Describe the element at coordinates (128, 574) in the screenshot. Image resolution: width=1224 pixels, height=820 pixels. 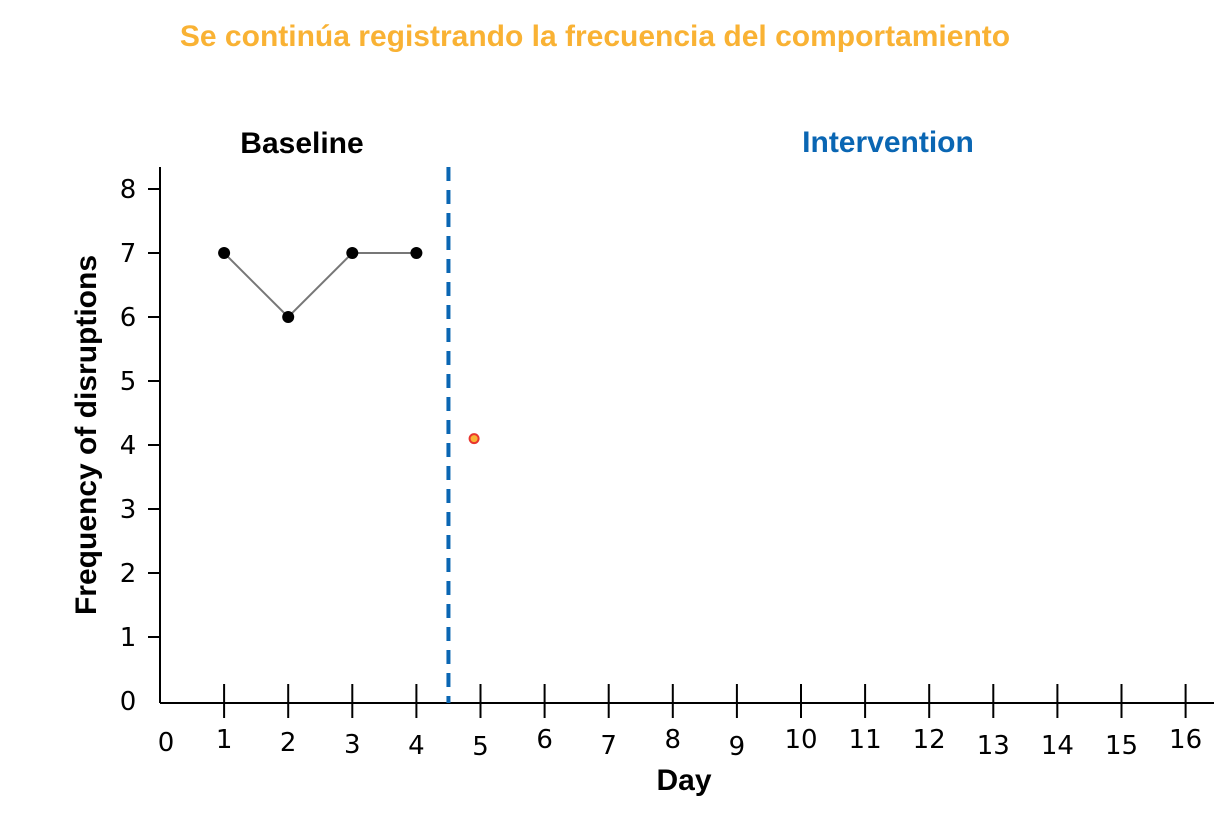
I see `y-tick-label: 2` at that location.